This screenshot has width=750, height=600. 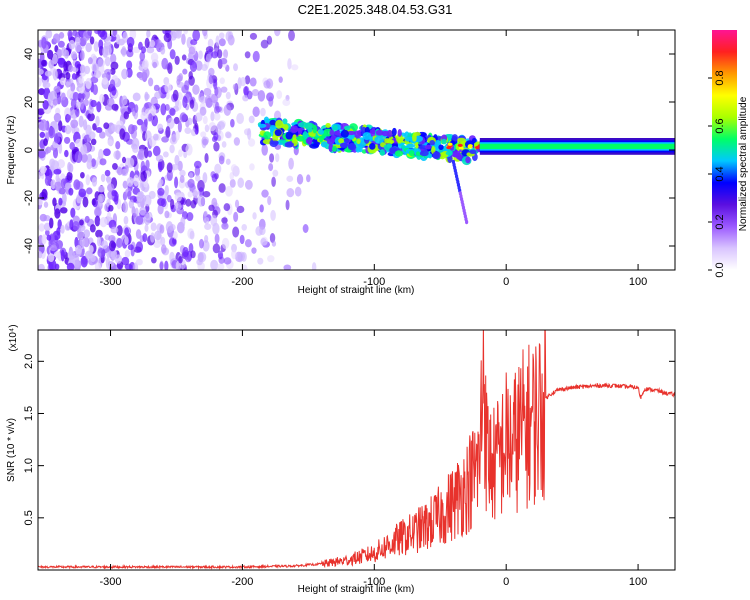 I want to click on x-tick-label: 100, so click(x=638, y=282).